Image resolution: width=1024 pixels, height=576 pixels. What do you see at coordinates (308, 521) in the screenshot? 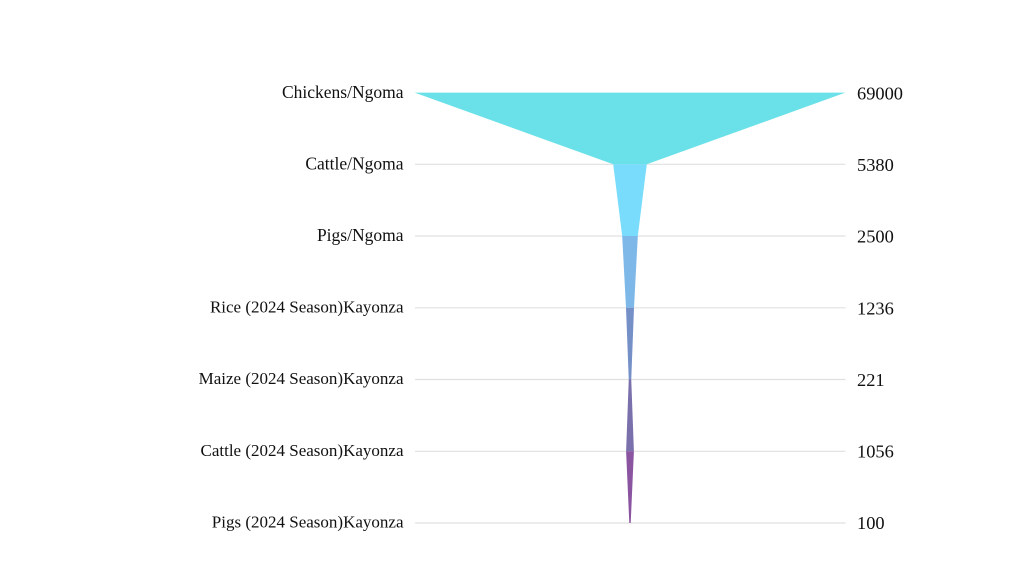
I see `svg-text: Pigs (2024 Season)Kayonza` at bounding box center [308, 521].